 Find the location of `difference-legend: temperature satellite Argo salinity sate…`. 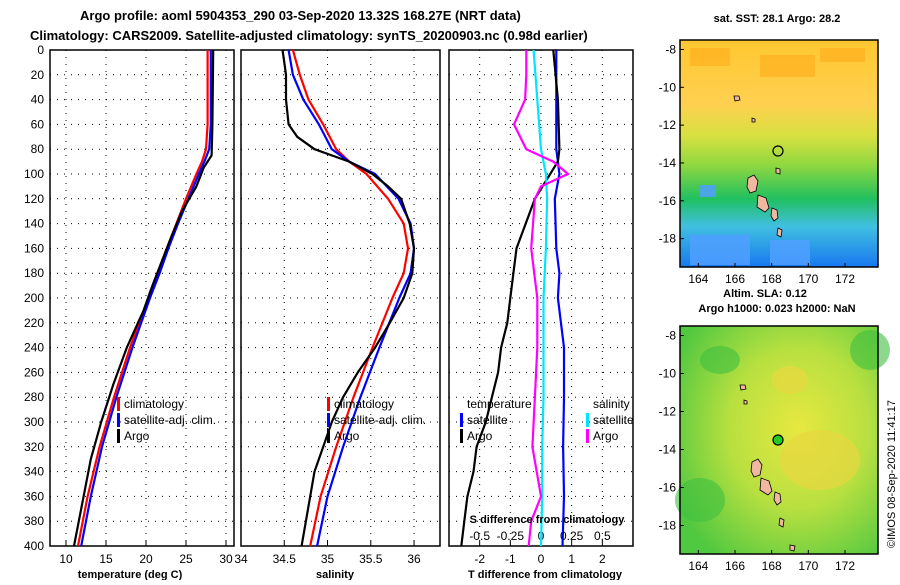

difference-legend: temperature satellite Argo salinity sate… is located at coordinates (547, 420).